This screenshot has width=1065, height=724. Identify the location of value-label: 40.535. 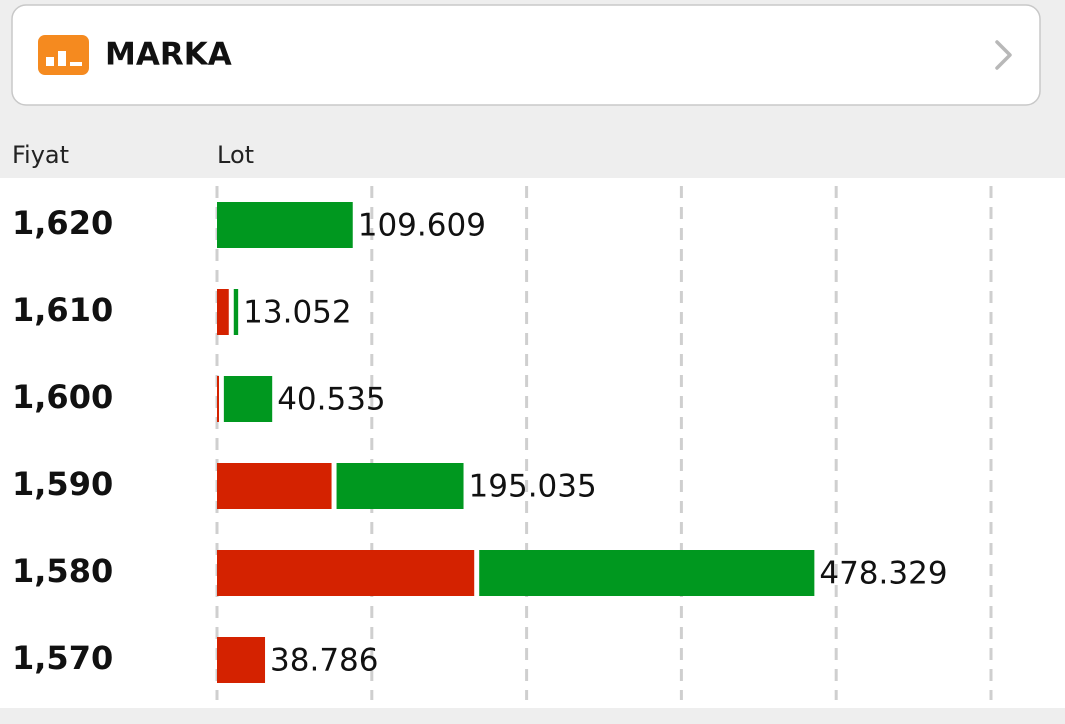
(331, 400).